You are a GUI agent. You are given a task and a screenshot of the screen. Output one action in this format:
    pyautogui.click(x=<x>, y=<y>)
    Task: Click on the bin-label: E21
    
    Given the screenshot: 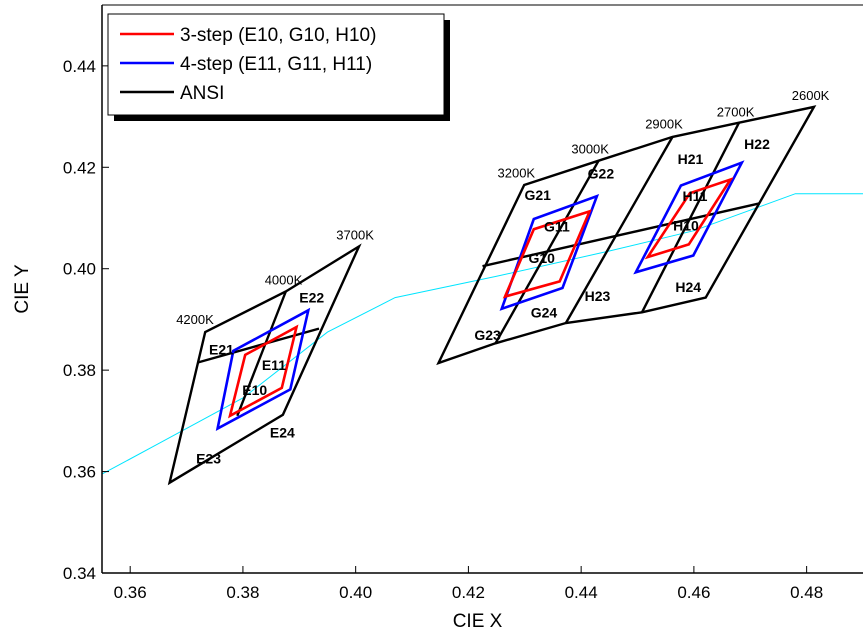 What is the action you would take?
    pyautogui.click(x=221, y=350)
    